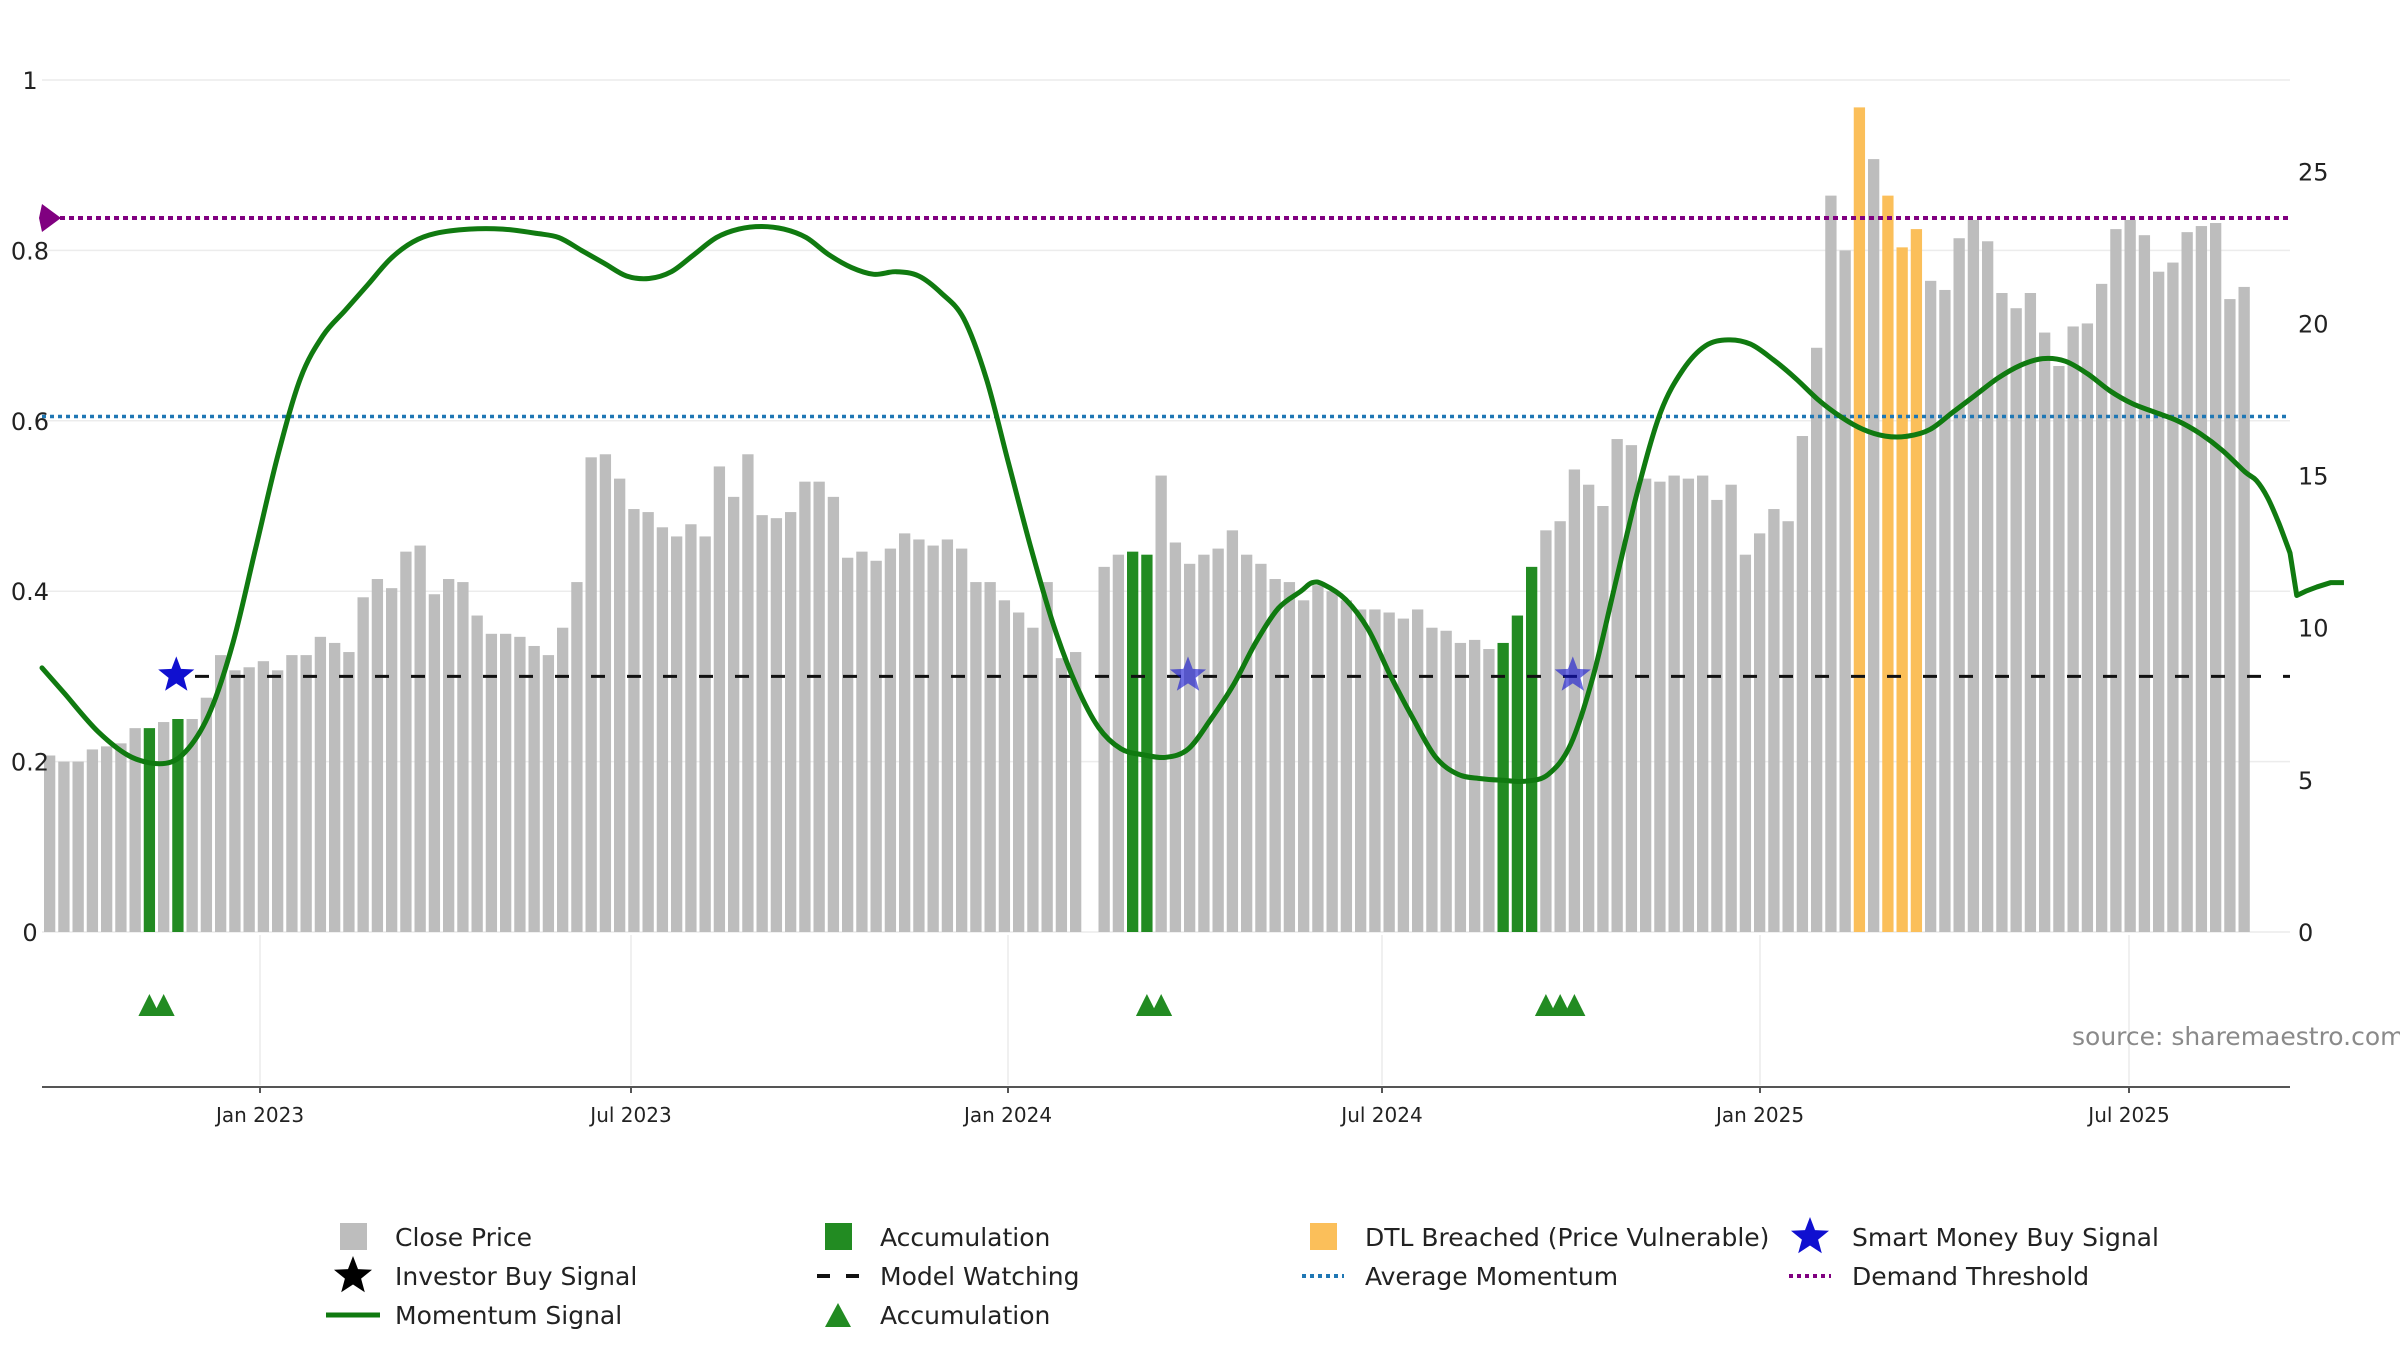 The image size is (2400, 1350). I want to click on x-tick-label-0: Jan 2023, so click(259, 1115).